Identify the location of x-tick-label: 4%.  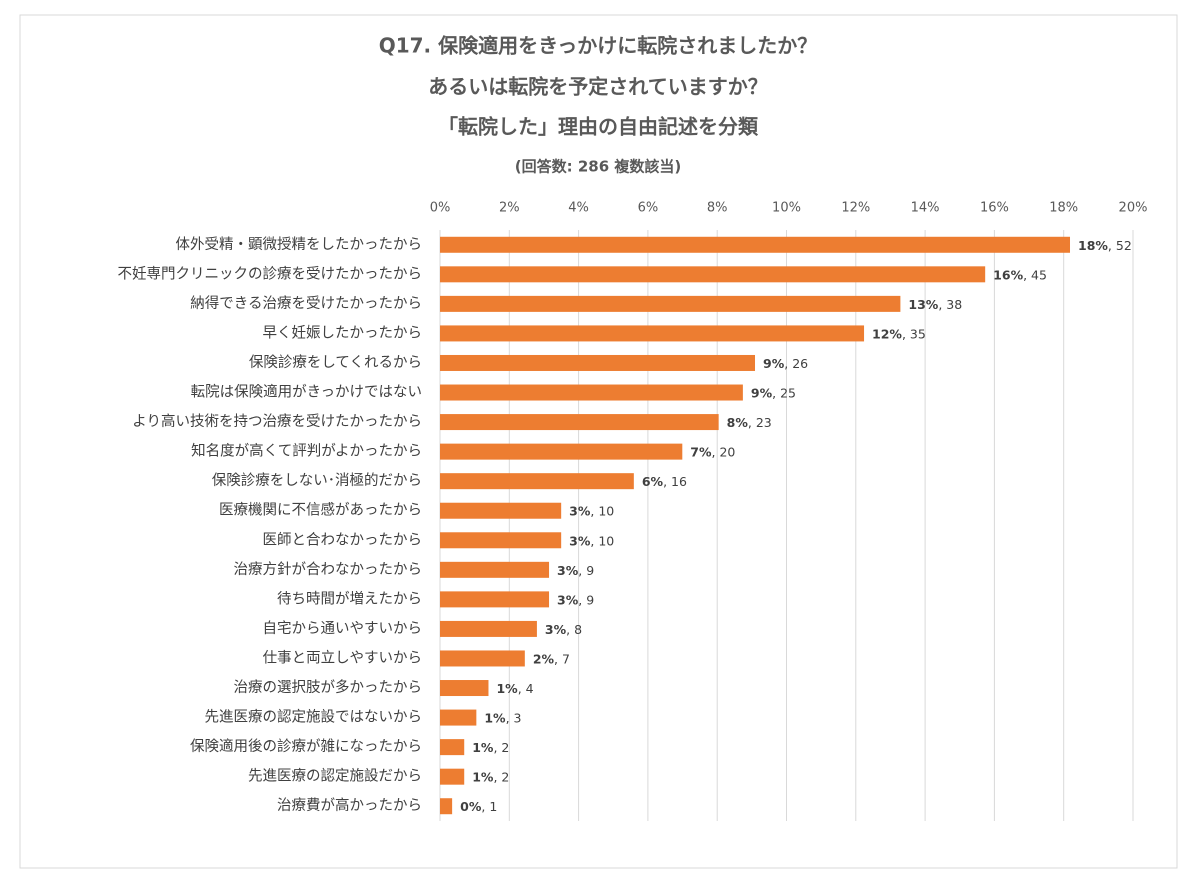
(578, 208).